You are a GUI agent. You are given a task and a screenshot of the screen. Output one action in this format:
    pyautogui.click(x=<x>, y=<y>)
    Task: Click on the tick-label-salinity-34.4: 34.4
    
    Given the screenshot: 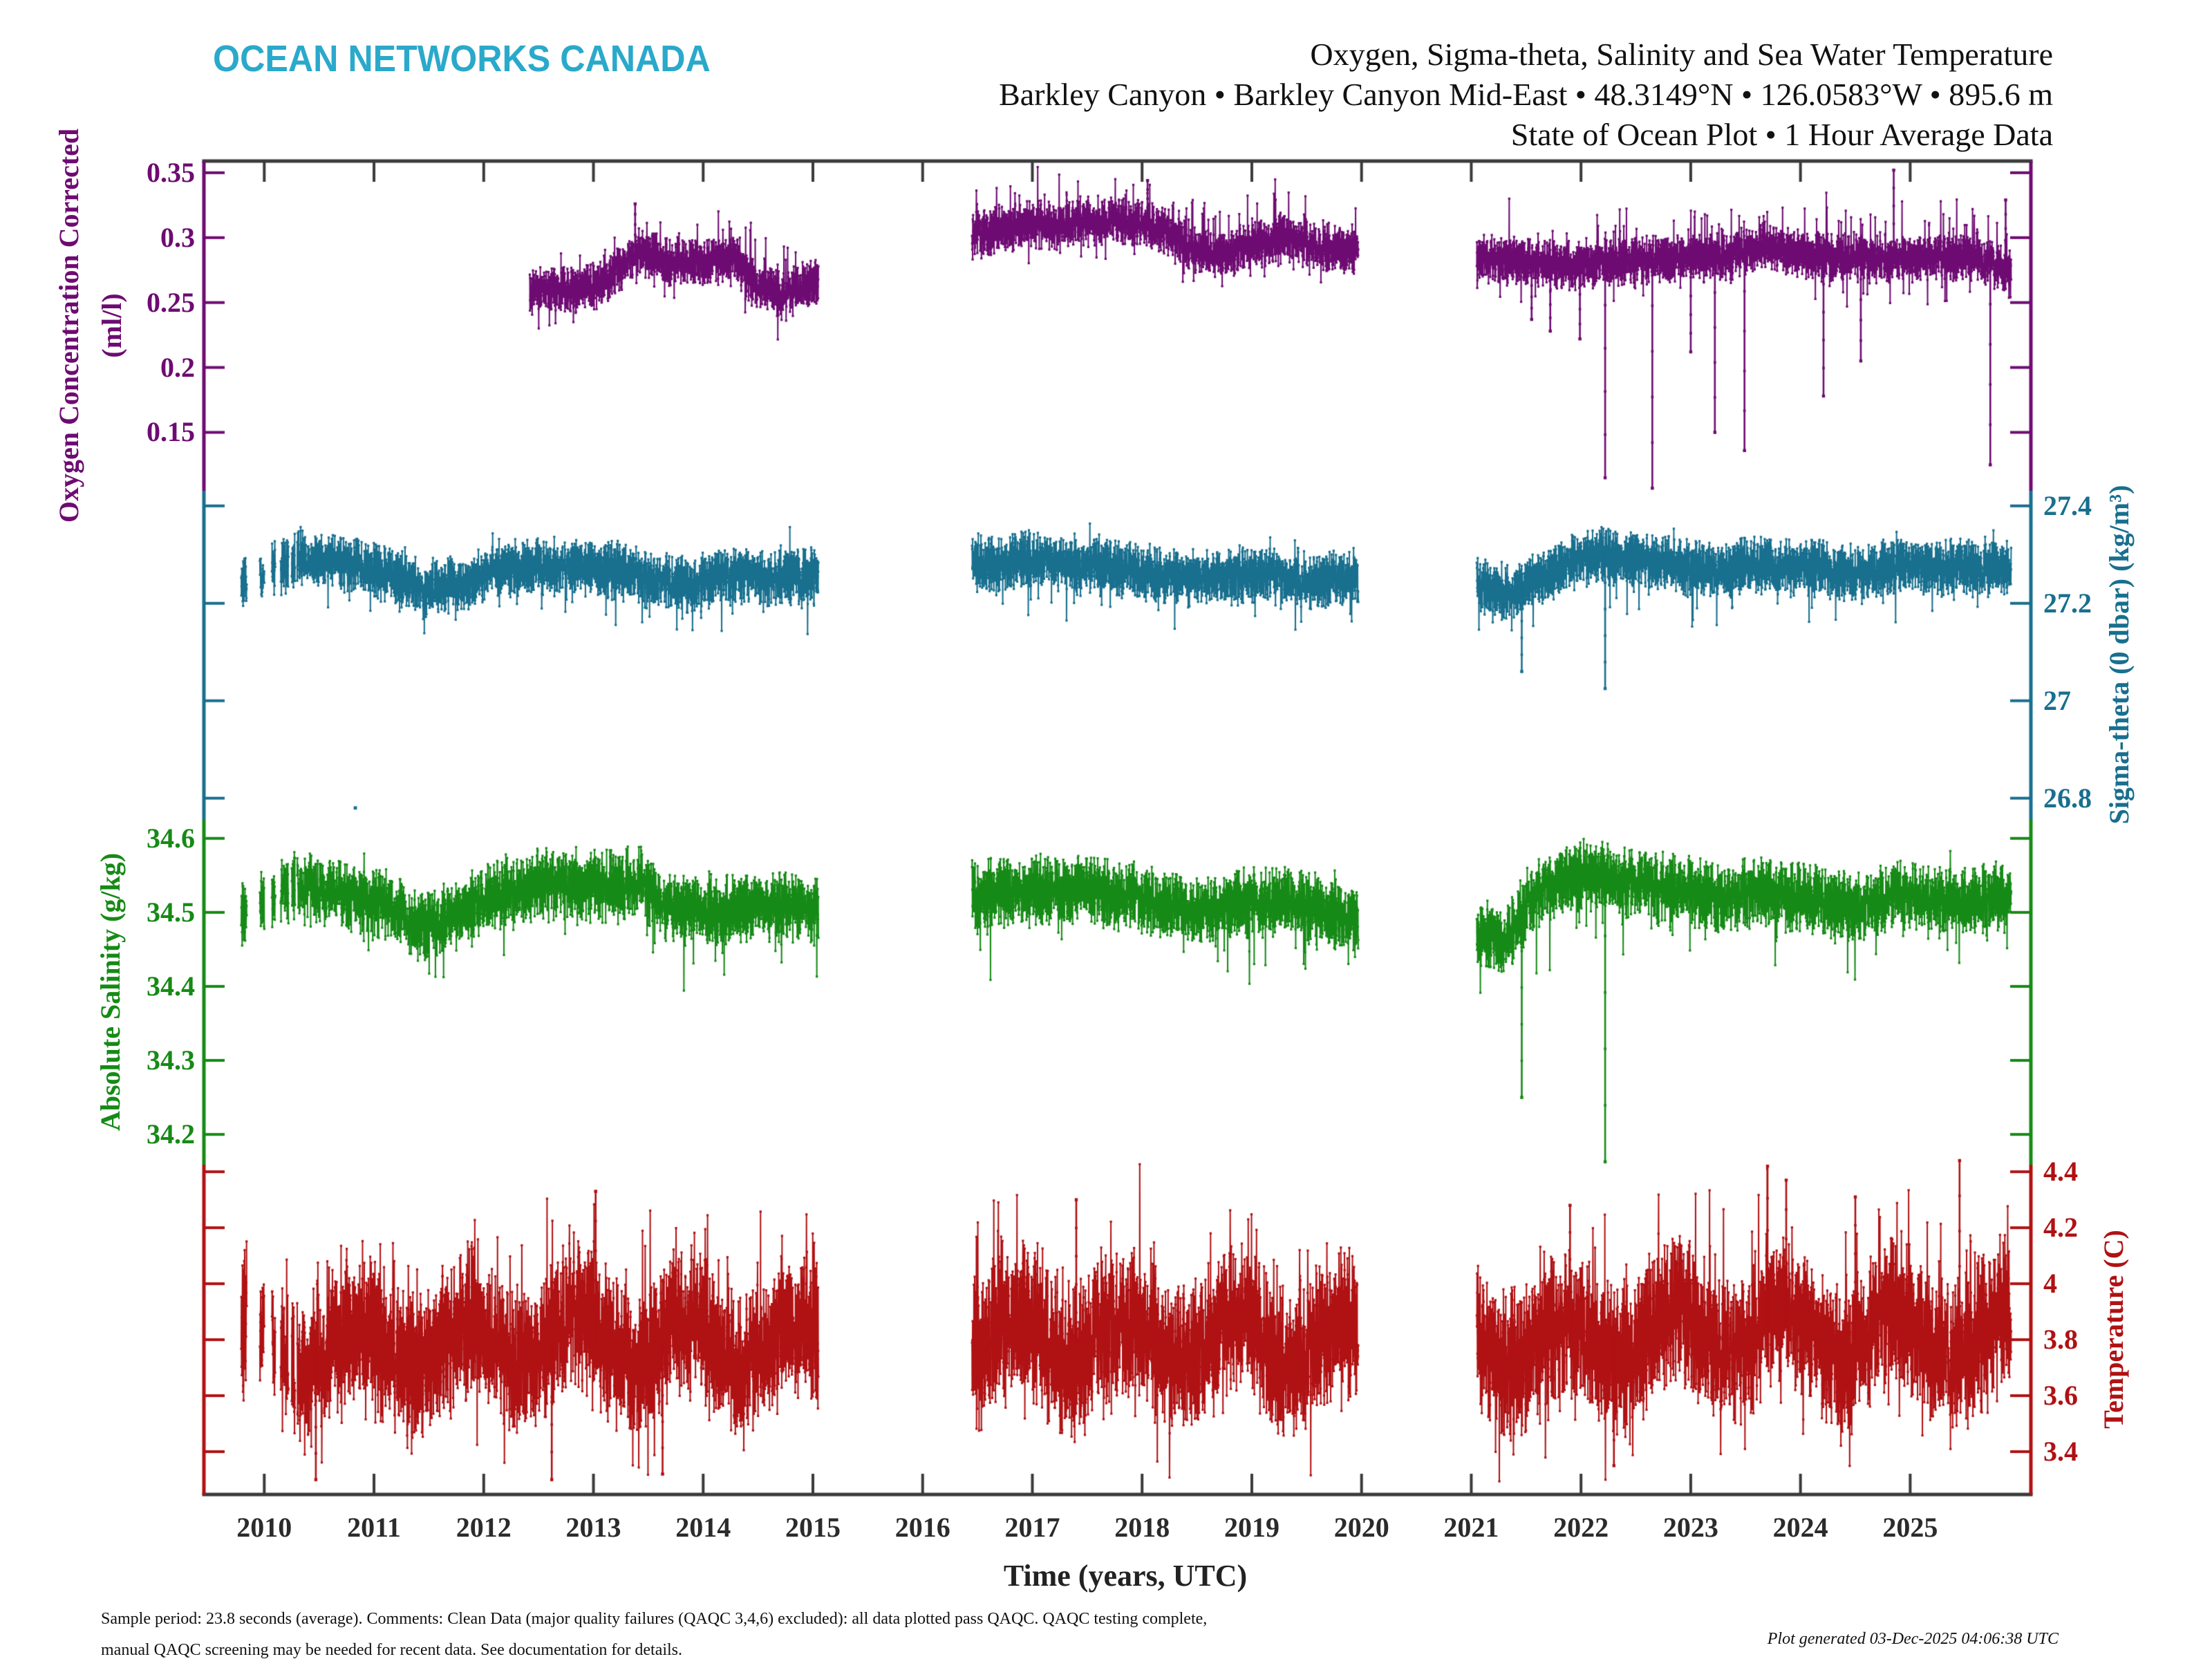 What is the action you would take?
    pyautogui.click(x=171, y=986)
    